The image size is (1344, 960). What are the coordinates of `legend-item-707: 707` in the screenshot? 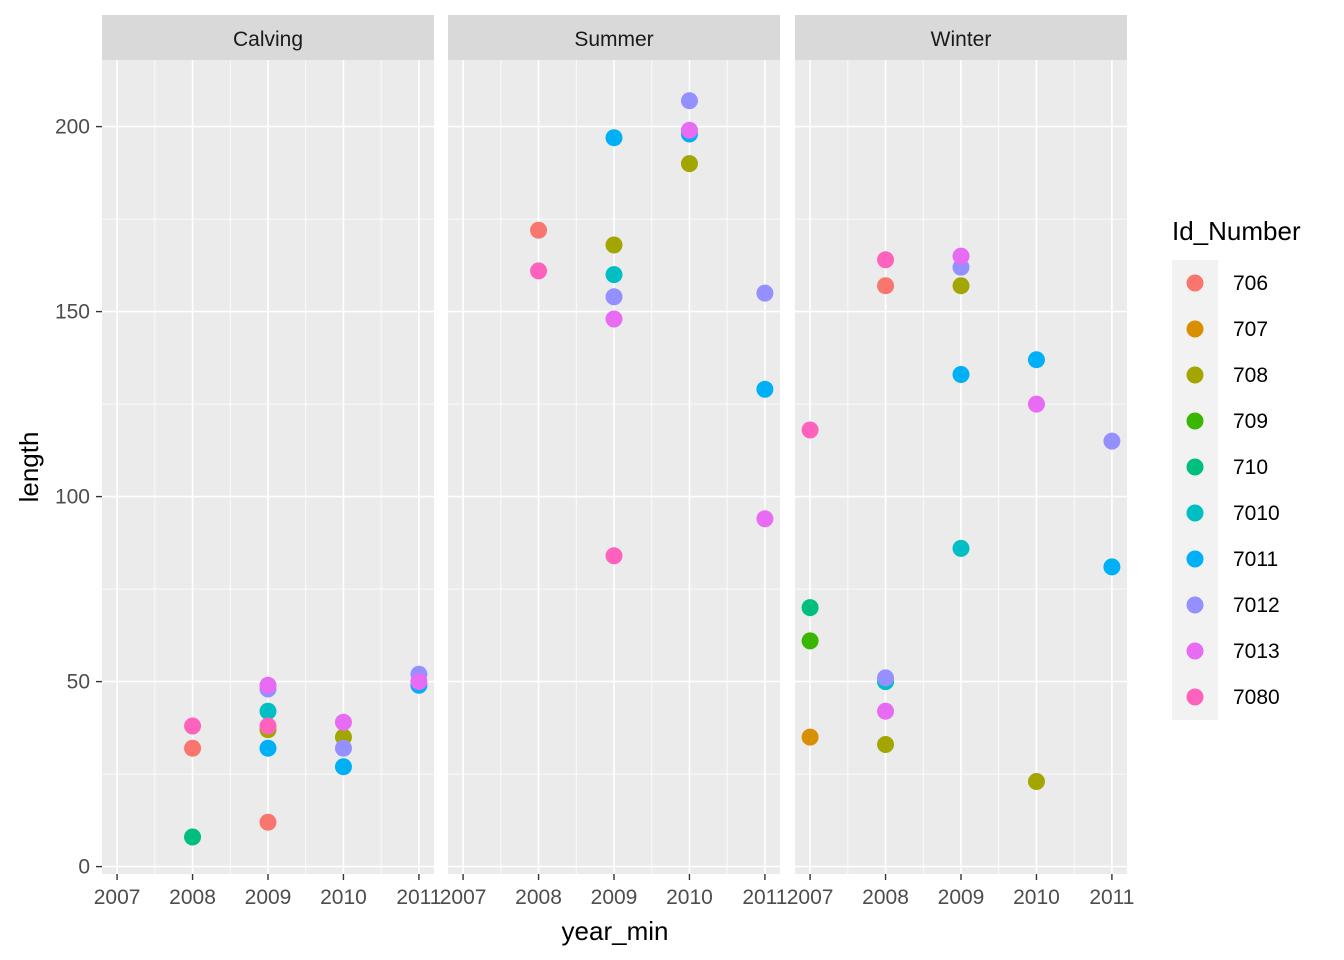 It's located at (1220, 329).